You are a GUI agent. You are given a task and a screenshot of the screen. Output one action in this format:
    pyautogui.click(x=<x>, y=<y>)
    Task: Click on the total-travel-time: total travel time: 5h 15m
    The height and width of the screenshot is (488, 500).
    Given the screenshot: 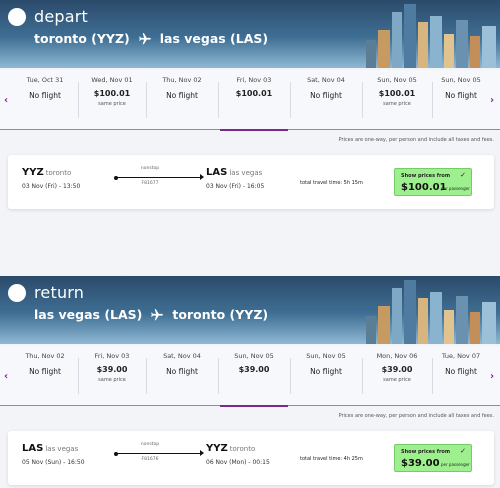 What is the action you would take?
    pyautogui.click(x=331, y=183)
    